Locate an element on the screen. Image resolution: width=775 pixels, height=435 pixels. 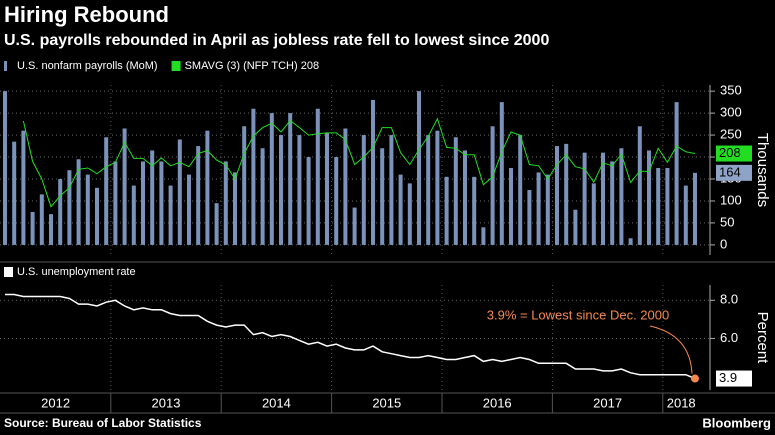
source: Source: Bureau of Labor Statistics is located at coordinates (103, 423).